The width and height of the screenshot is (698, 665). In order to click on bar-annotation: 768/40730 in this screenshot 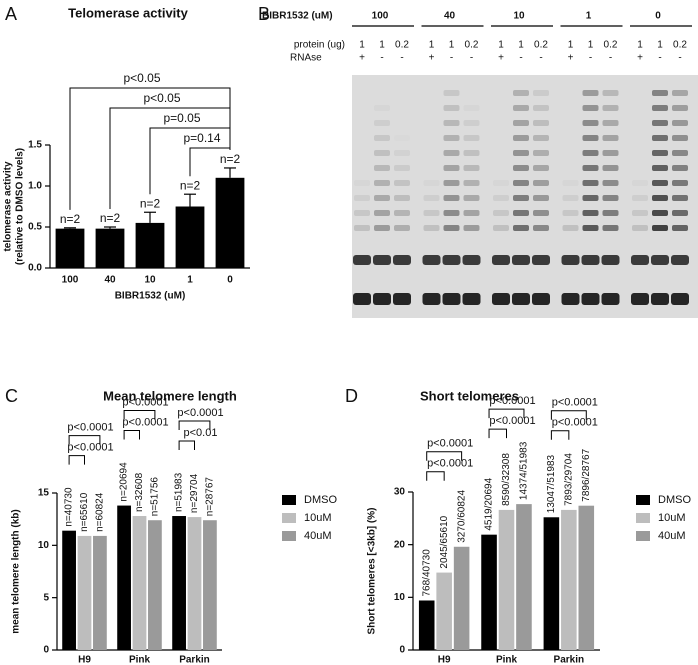, I will do `click(426, 573)`.